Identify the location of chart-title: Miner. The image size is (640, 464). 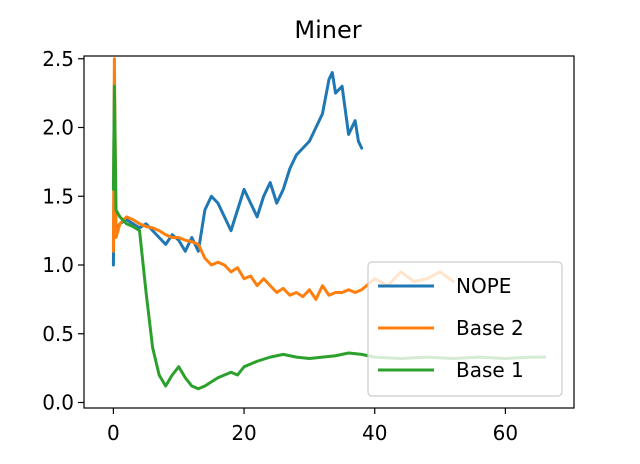
(327, 30).